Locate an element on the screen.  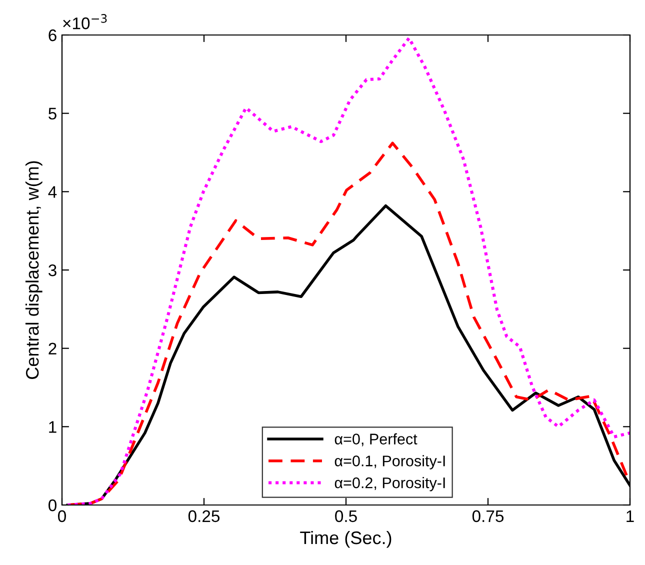
y-tick-label: 2 is located at coordinates (52, 348).